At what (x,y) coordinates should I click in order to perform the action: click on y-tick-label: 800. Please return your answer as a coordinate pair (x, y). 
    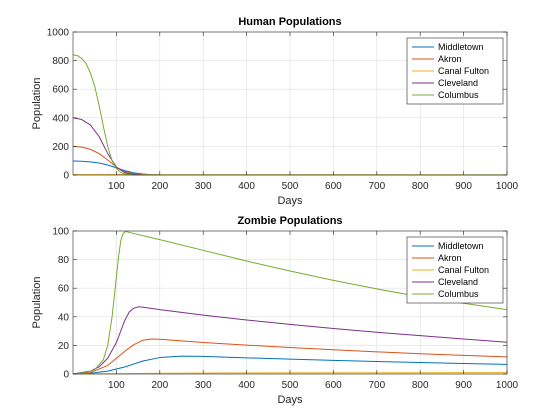
    Looking at the image, I should click on (60, 61).